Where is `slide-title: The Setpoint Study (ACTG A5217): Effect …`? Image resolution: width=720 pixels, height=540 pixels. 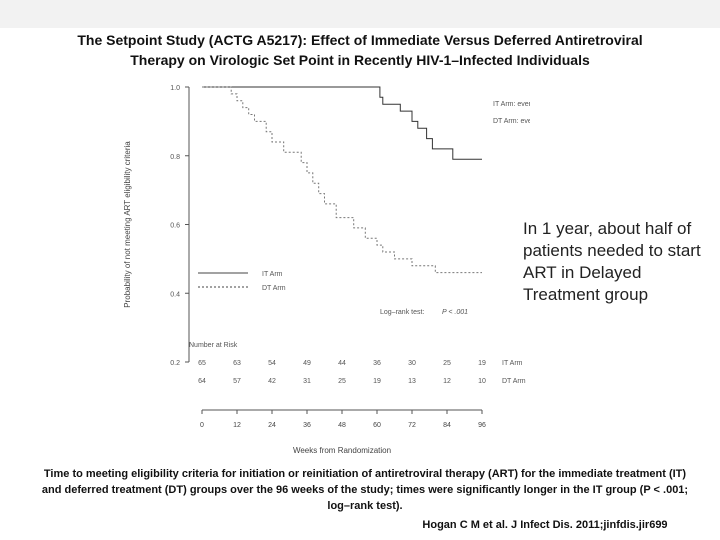
slide-title: The Setpoint Study (ACTG A5217): Effect … is located at coordinates (360, 50).